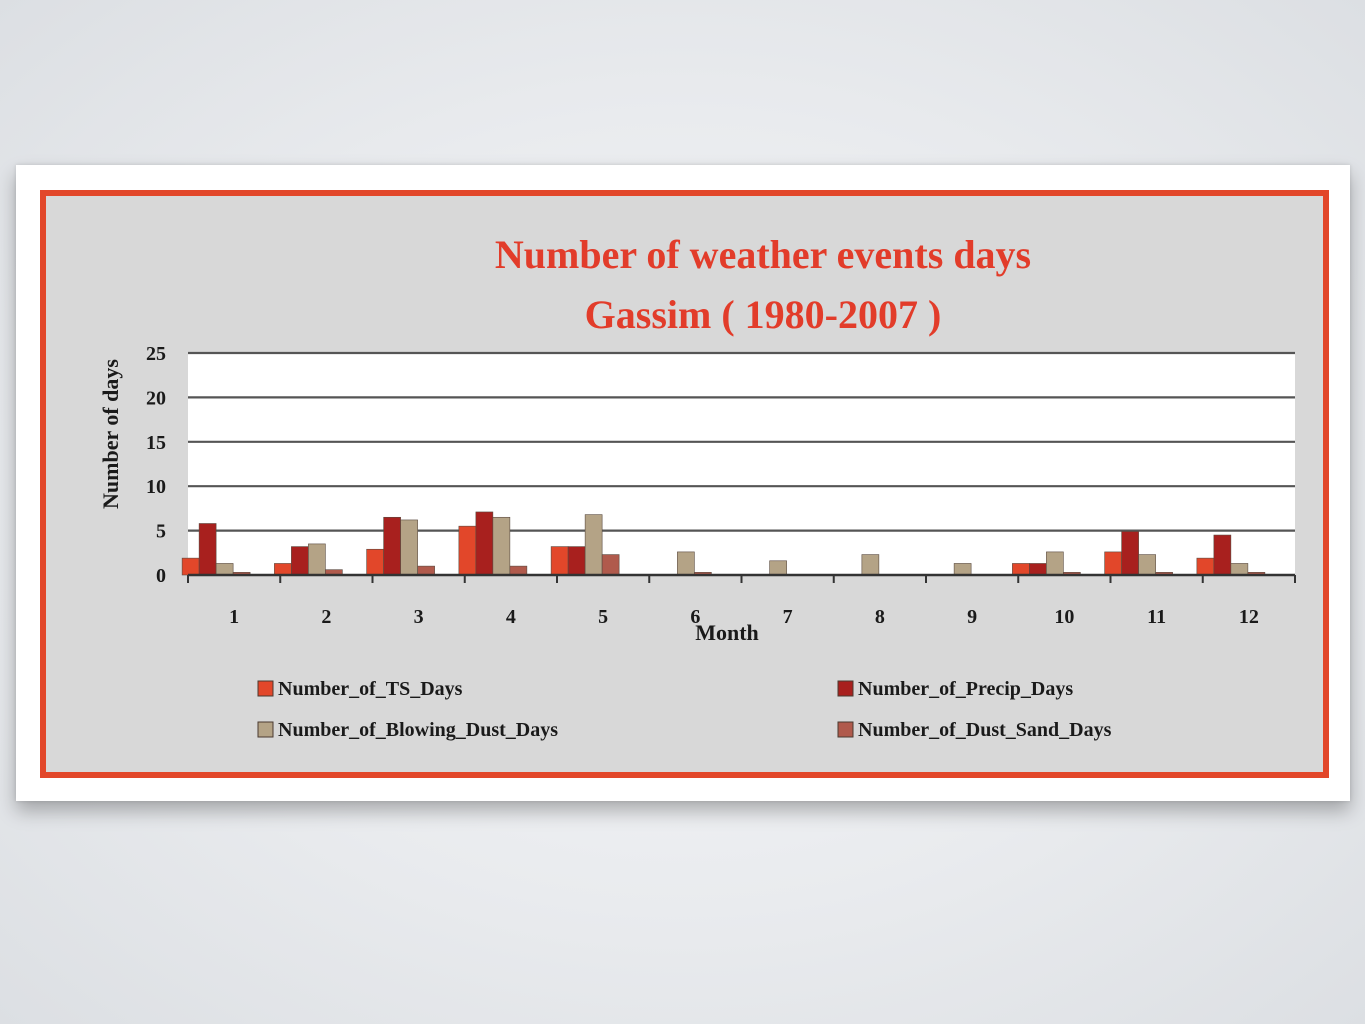 The width and height of the screenshot is (1365, 1024). I want to click on y-axis-label: Number of days, so click(110, 434).